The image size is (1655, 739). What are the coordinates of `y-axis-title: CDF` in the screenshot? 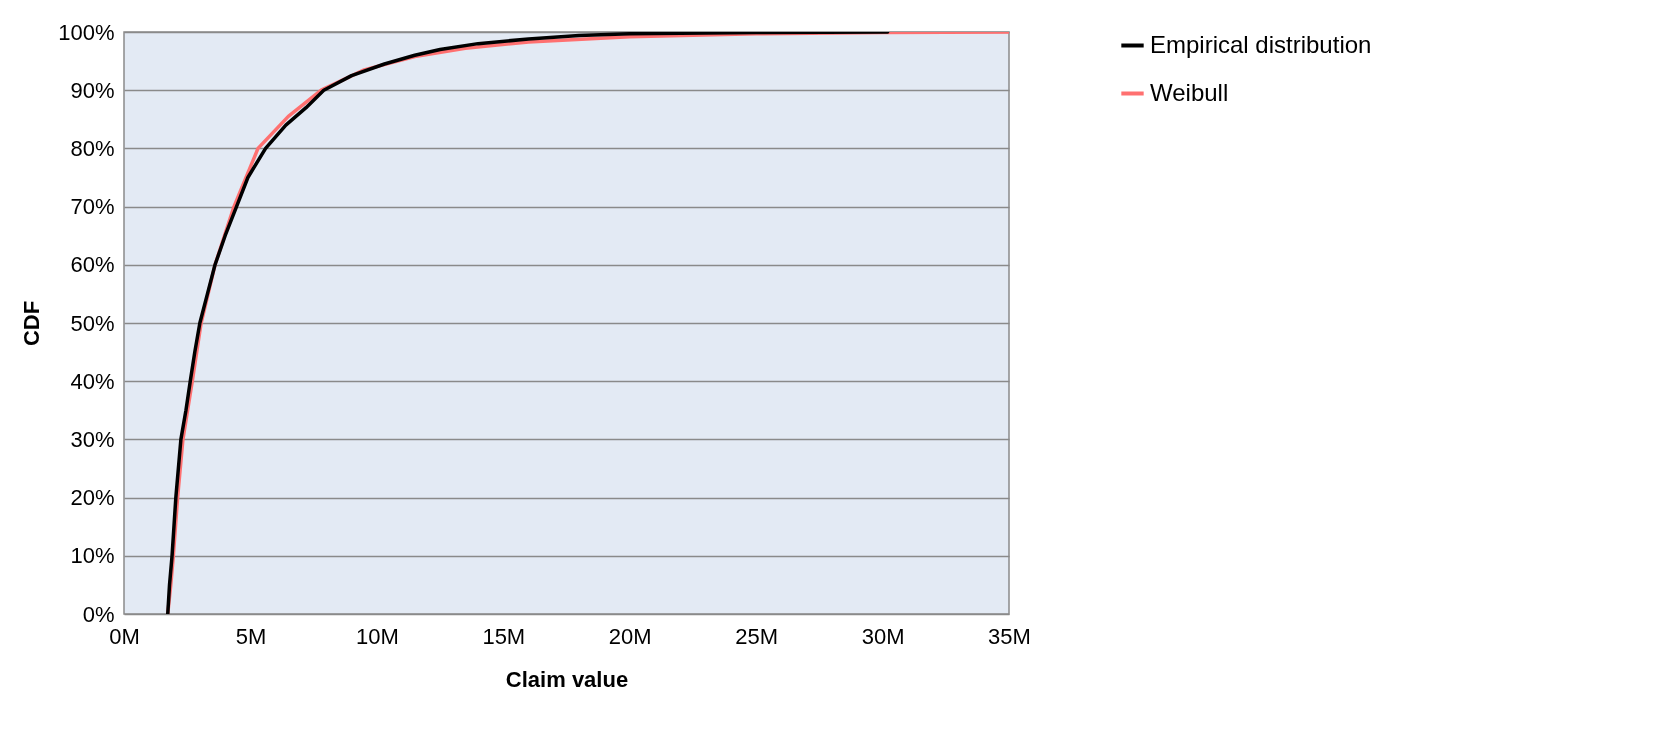 It's located at (32, 323).